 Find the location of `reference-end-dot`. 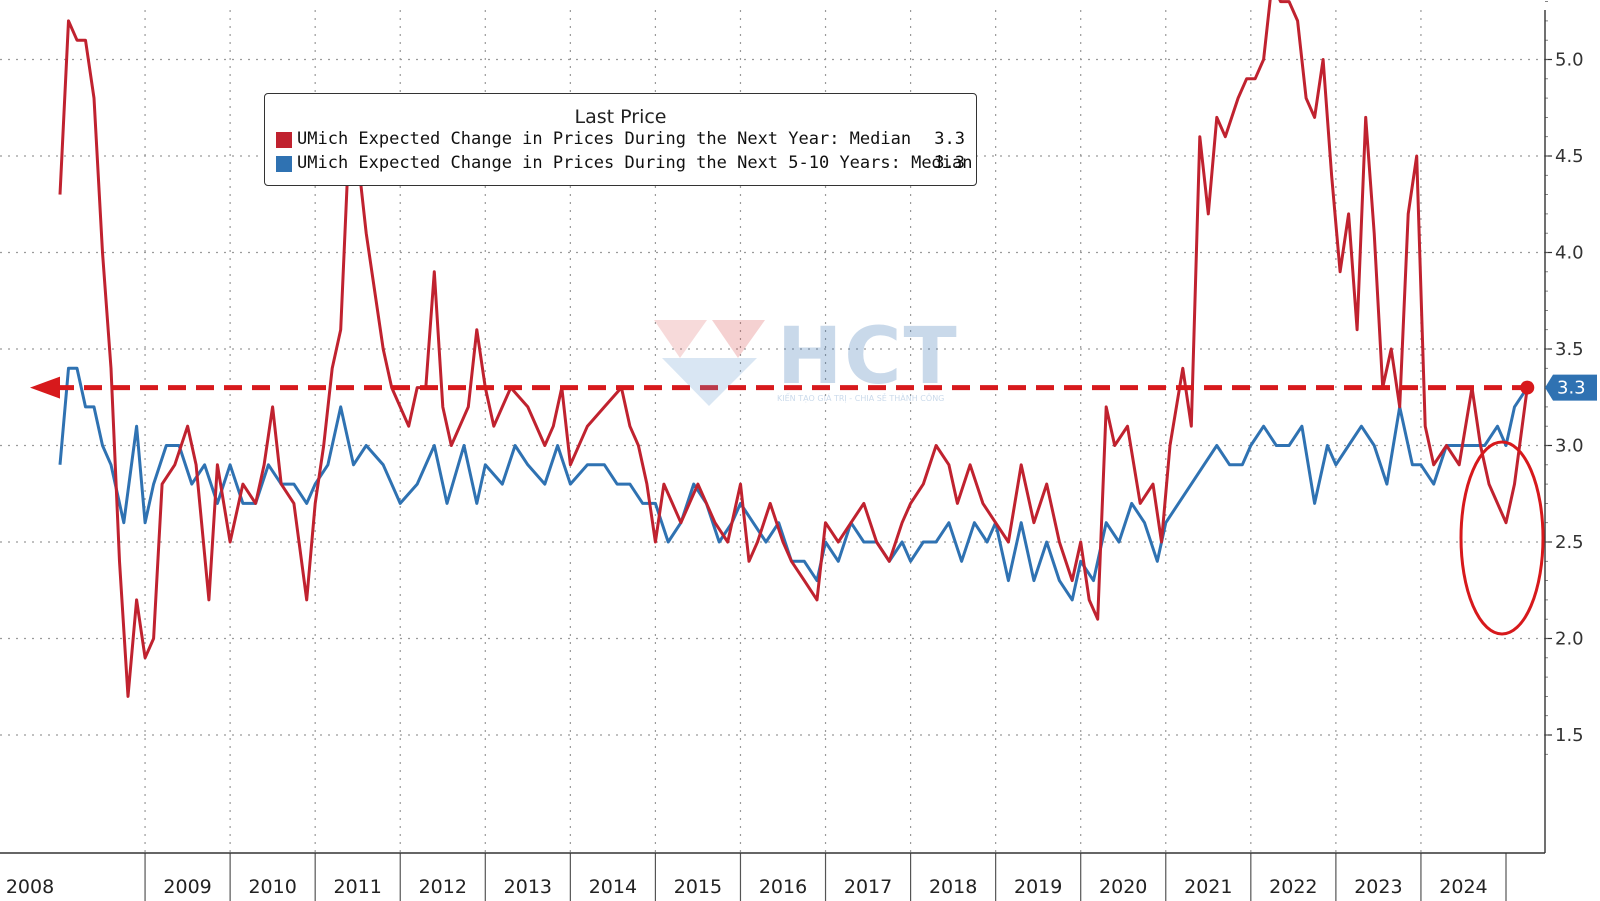

reference-end-dot is located at coordinates (1527, 387).